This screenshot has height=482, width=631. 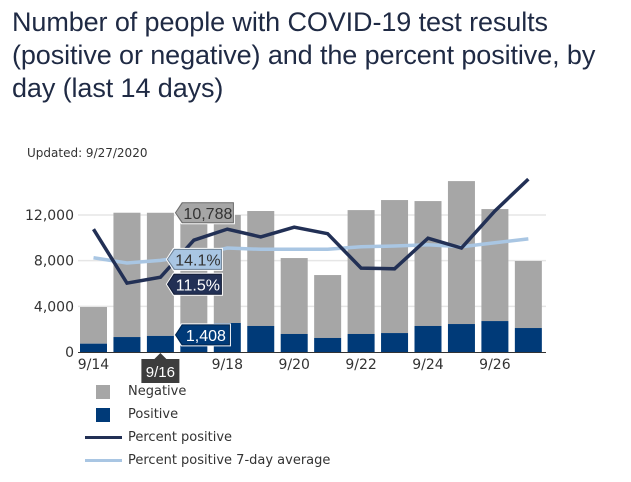 I want to click on legend-item-negative: Negative, so click(x=207, y=391).